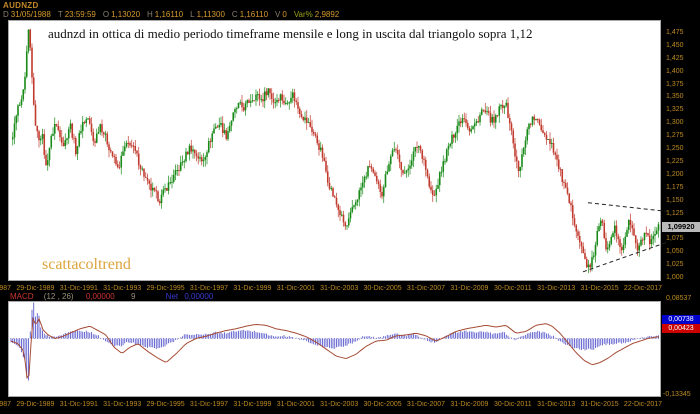  Describe the element at coordinates (679, 298) in the screenshot. I see `macd-axis-max: 0,08537` at that location.